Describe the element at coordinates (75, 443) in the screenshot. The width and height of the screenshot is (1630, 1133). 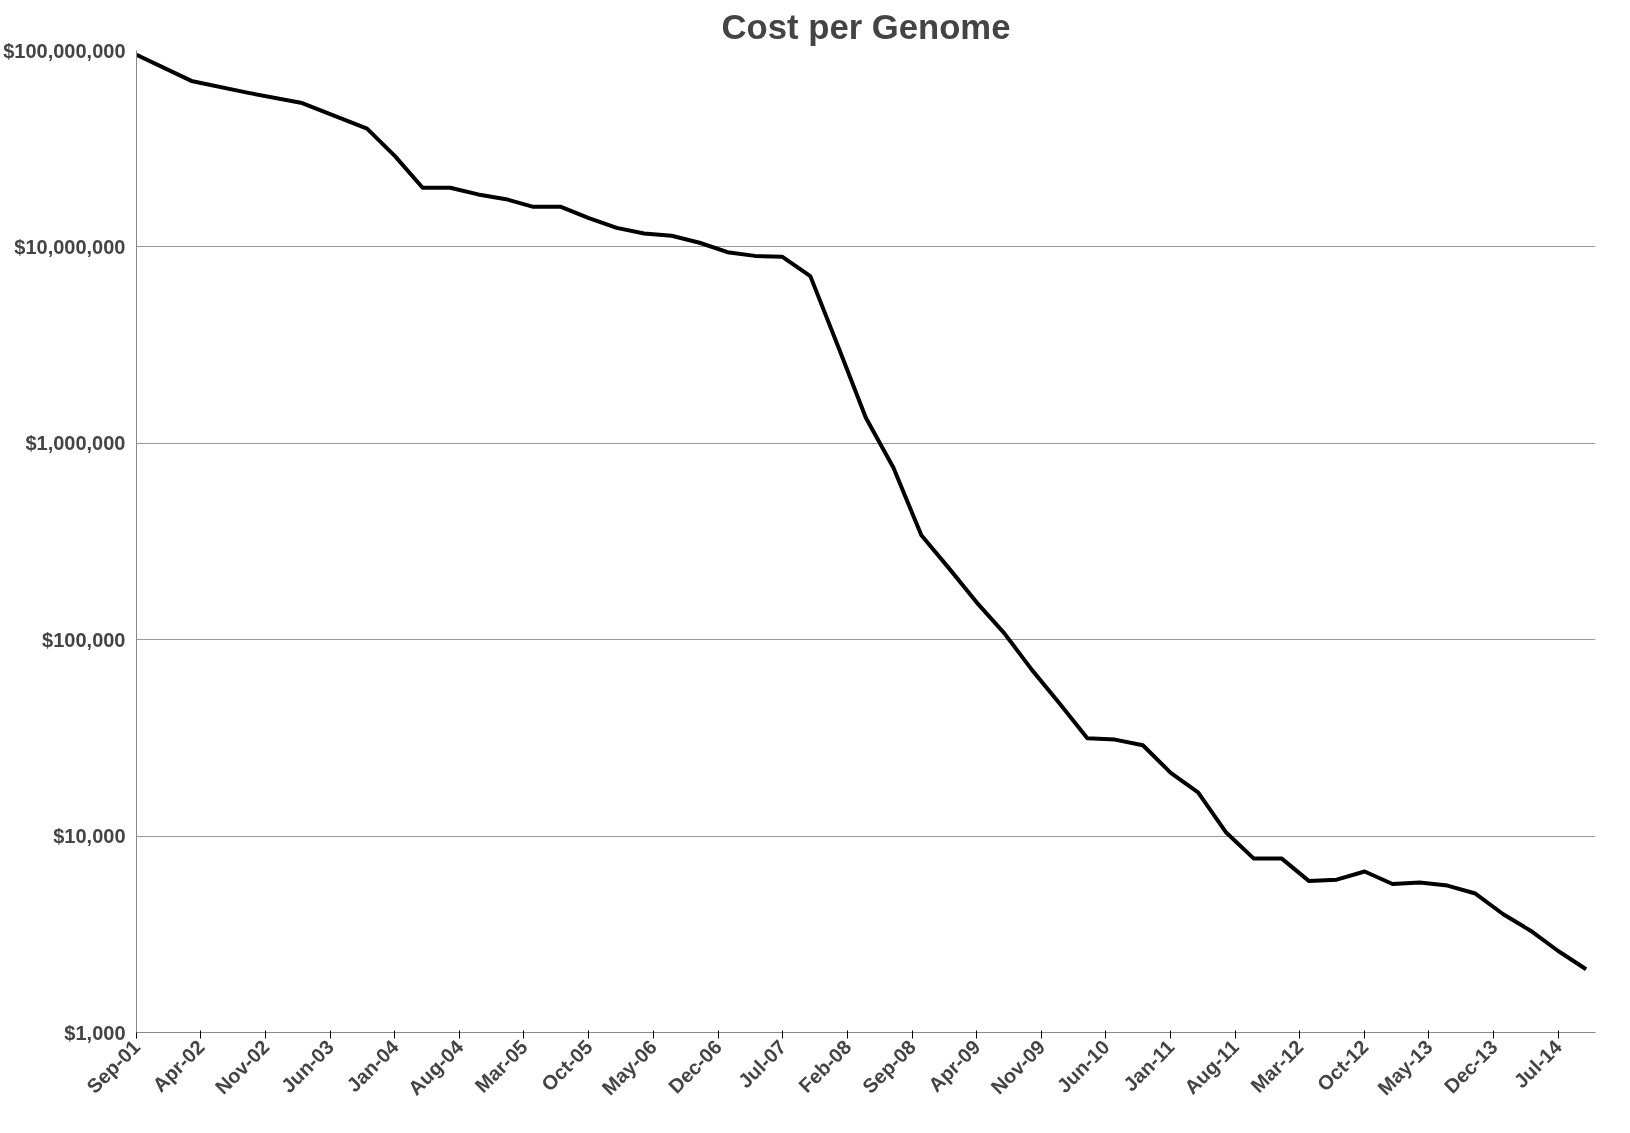
I see `y-tick-label: $1,000,000` at that location.